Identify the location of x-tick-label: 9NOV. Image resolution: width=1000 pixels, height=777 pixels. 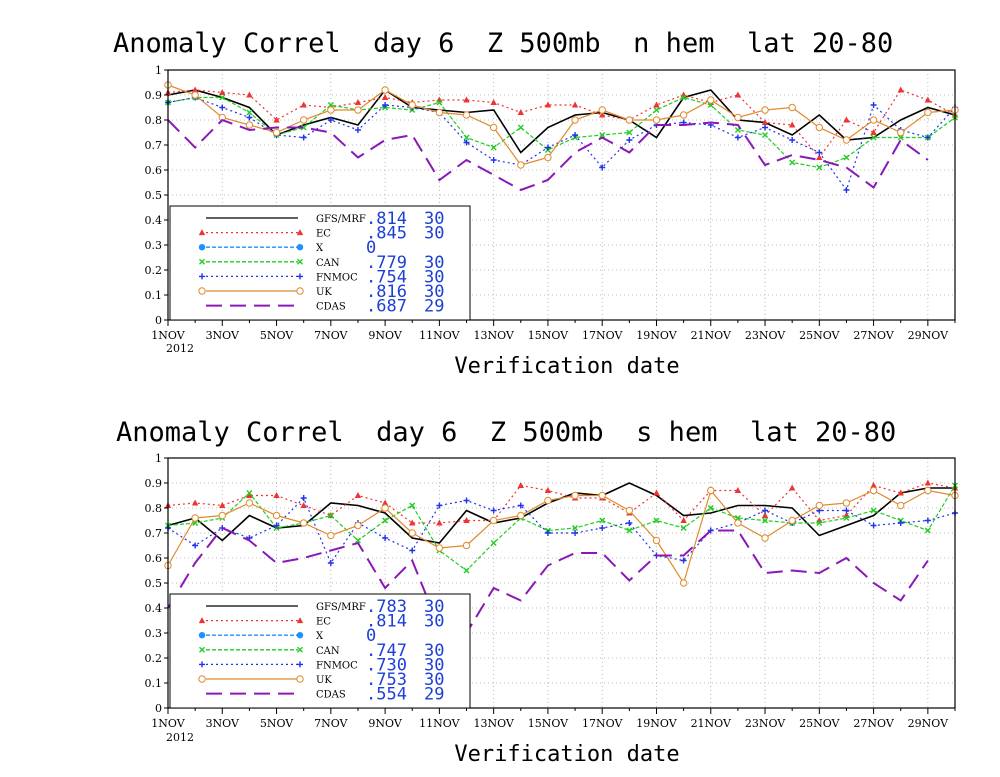
(385, 723).